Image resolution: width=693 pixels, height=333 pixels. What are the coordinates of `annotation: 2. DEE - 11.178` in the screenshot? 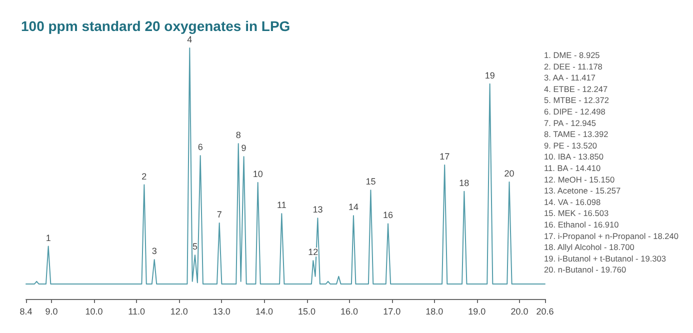 It's located at (573, 66).